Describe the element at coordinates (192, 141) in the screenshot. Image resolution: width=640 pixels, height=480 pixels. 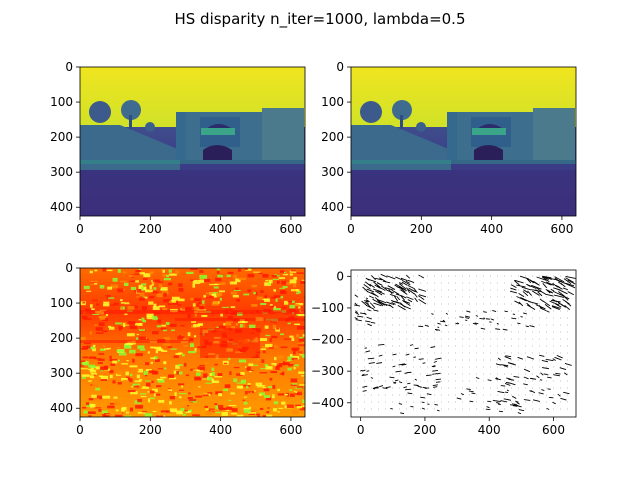
I see `image-panel-top-left` at that location.